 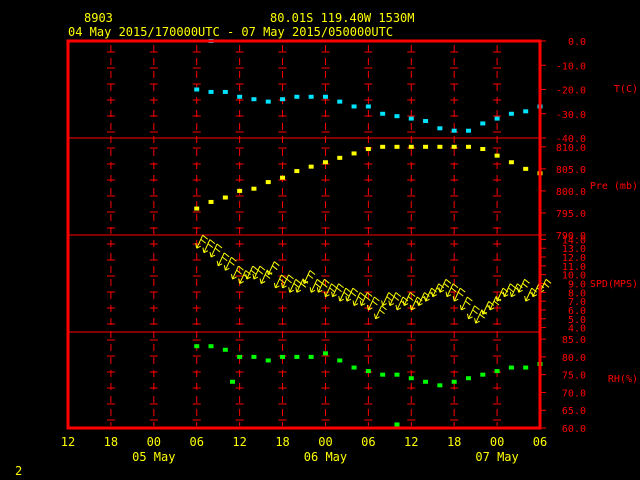 I want to click on y-tick-label: 11.0, so click(x=574, y=267).